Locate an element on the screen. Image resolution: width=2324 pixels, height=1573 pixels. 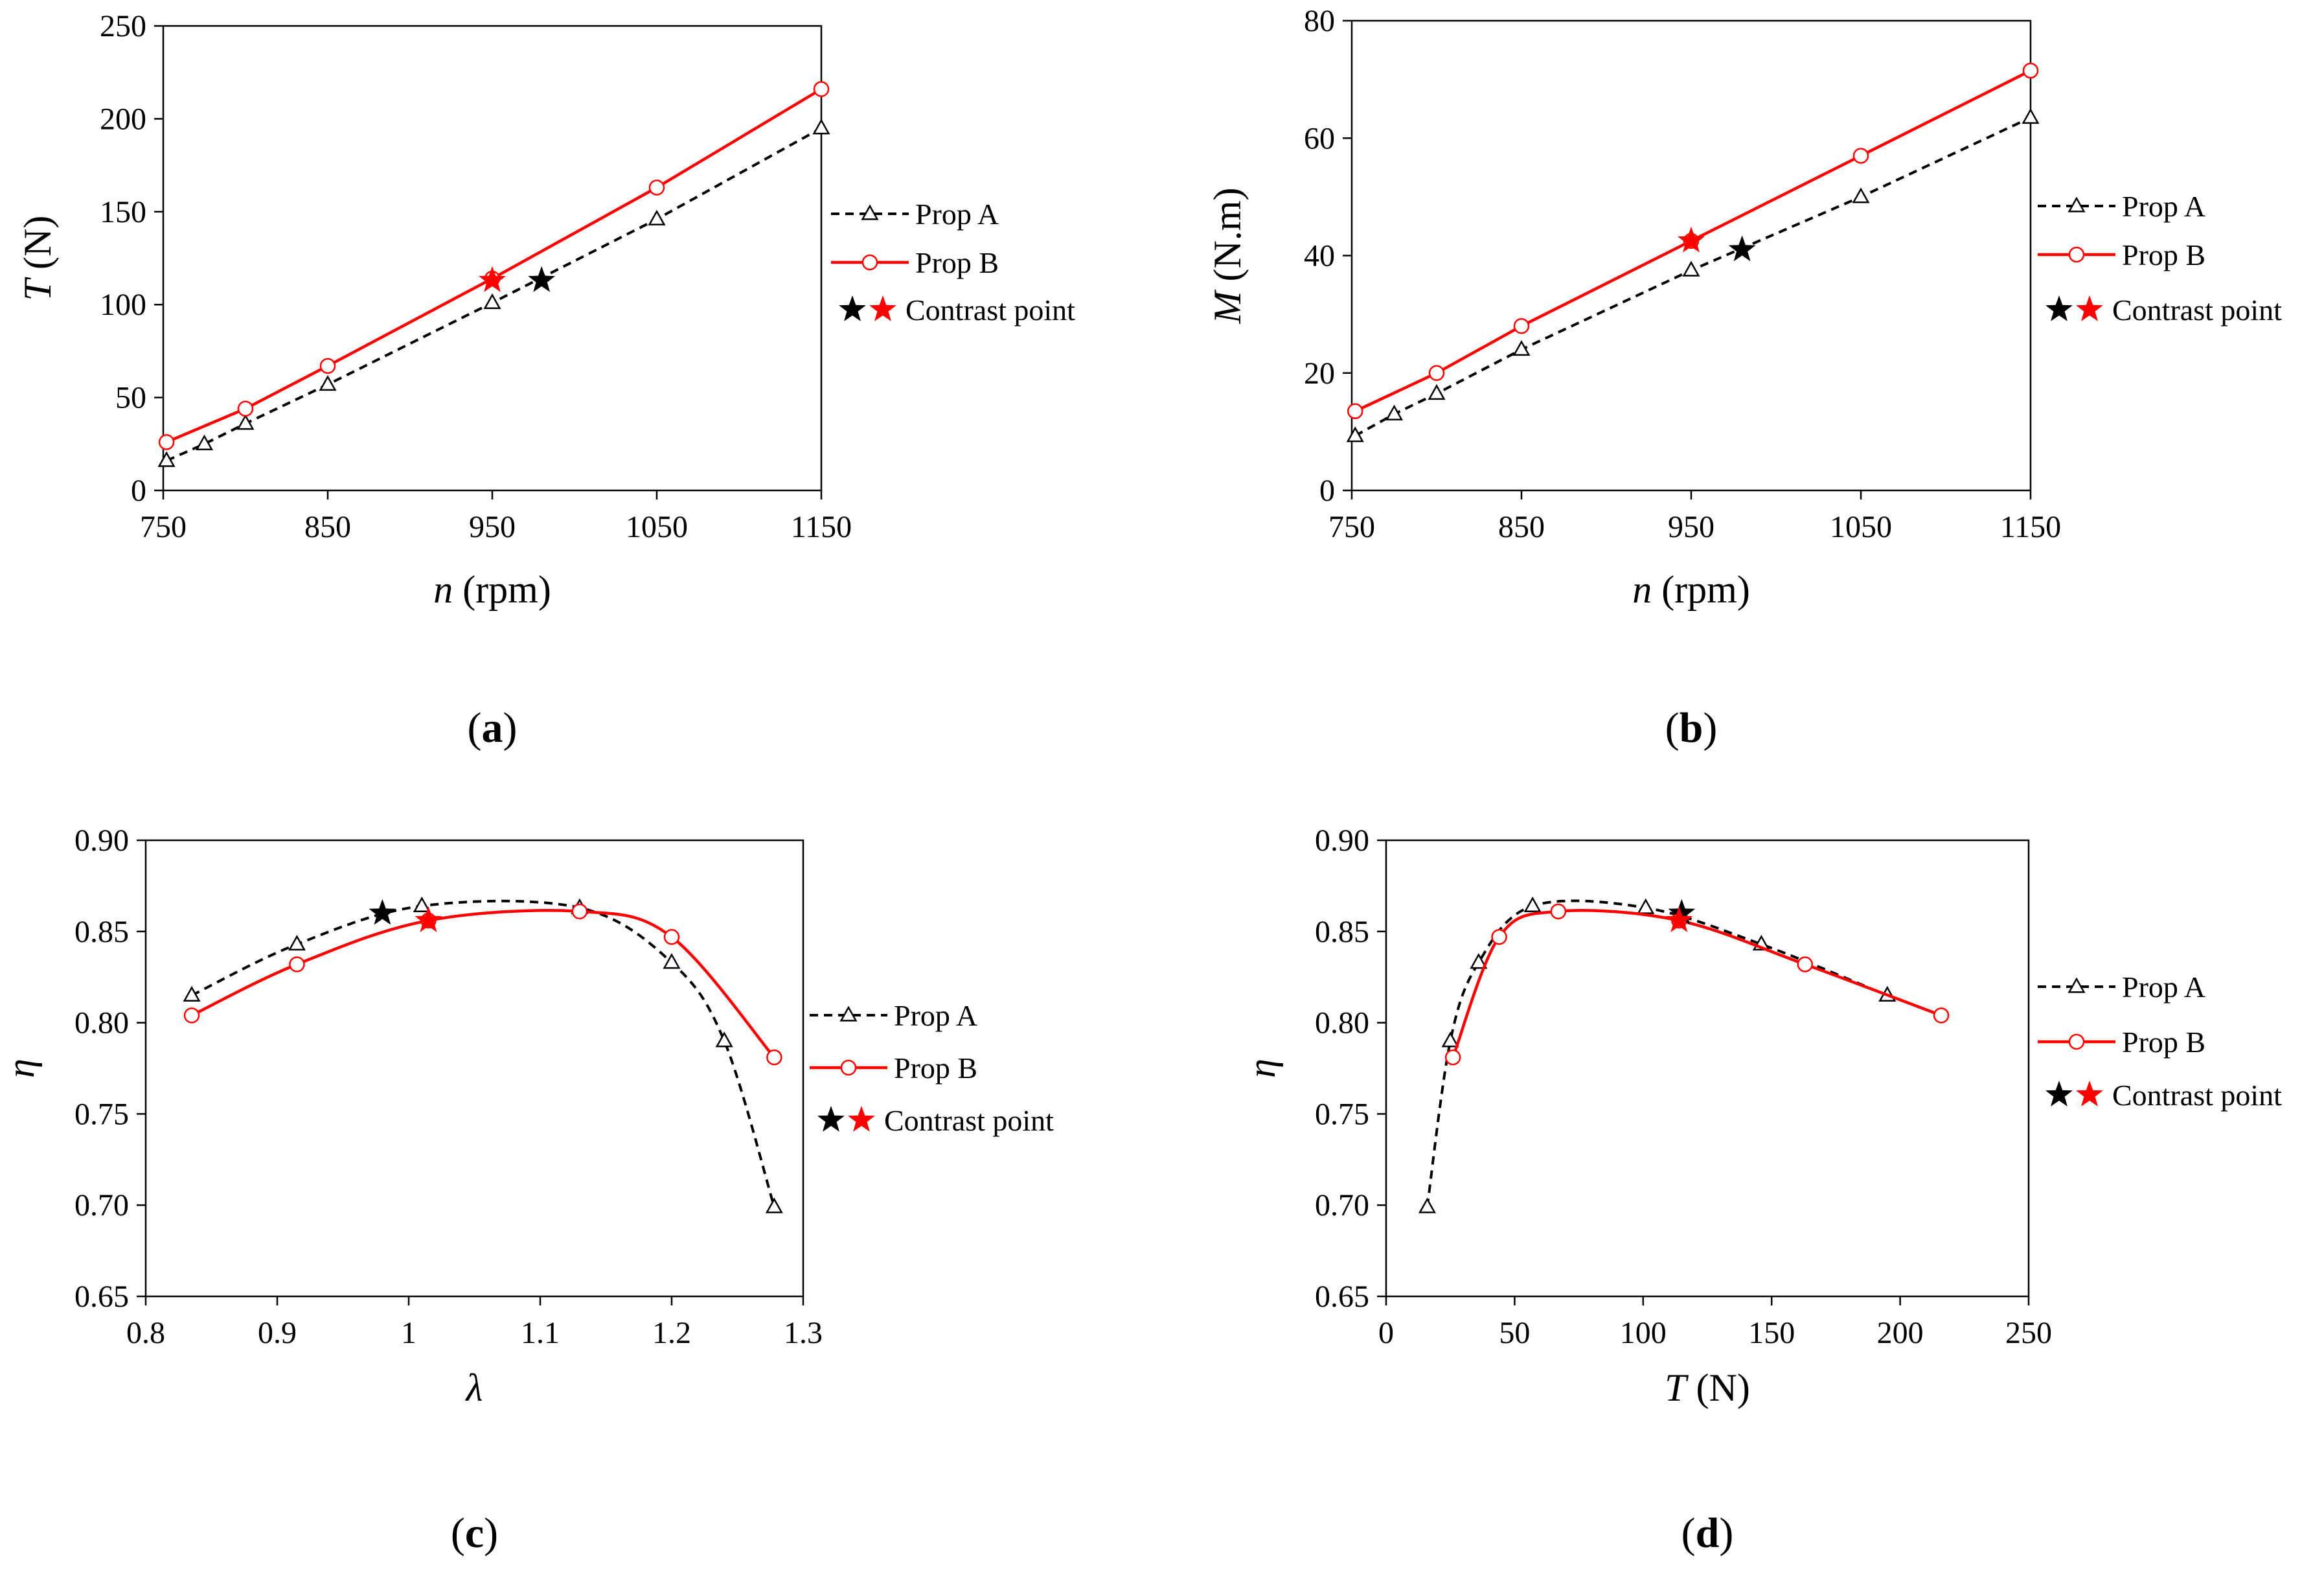
y-tick-label: 150 is located at coordinates (123, 212).